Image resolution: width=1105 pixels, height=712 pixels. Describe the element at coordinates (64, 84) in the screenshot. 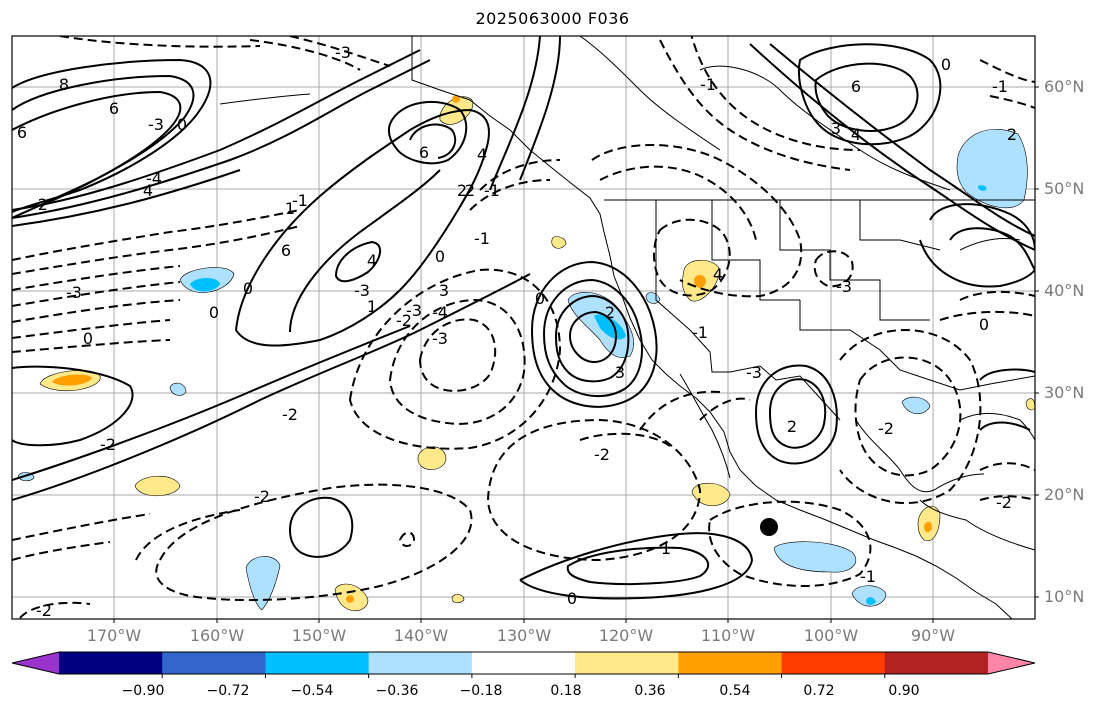

I see `contour-label: 8` at that location.